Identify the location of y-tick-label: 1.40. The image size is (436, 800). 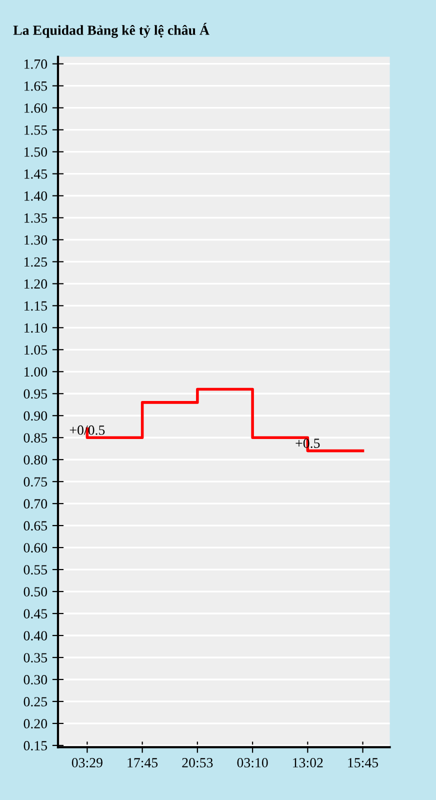
(36, 196).